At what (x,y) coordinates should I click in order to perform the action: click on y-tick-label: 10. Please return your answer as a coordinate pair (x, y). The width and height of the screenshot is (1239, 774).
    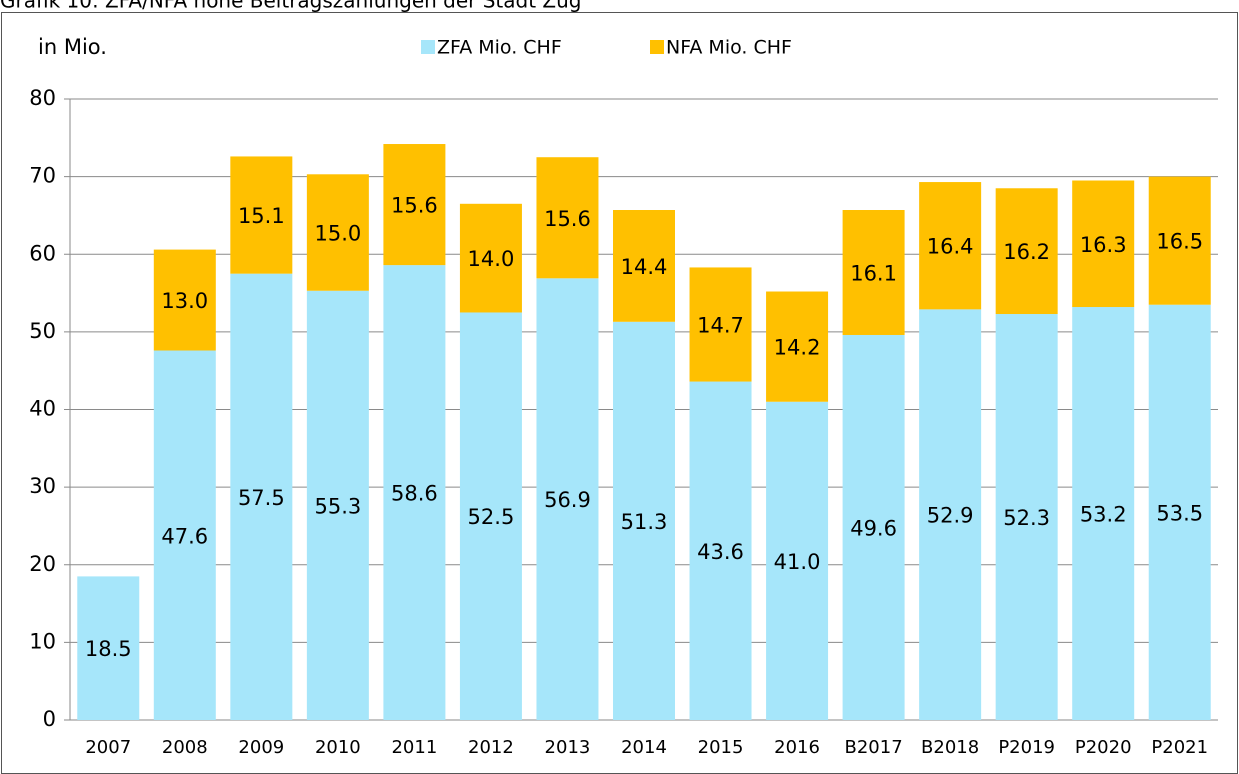
    Looking at the image, I should click on (42, 641).